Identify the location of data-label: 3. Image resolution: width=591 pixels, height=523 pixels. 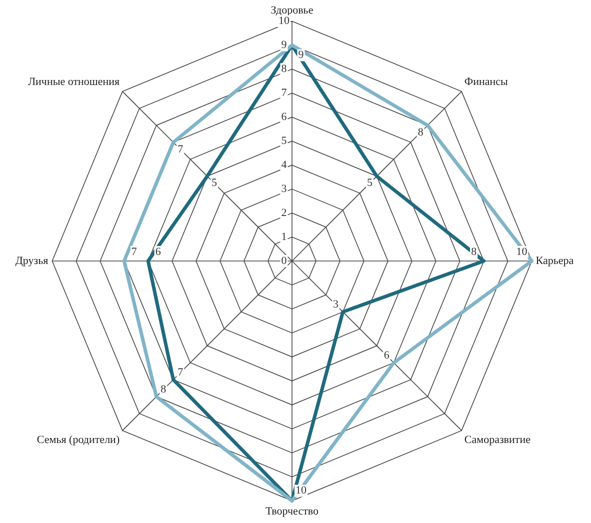
(336, 304).